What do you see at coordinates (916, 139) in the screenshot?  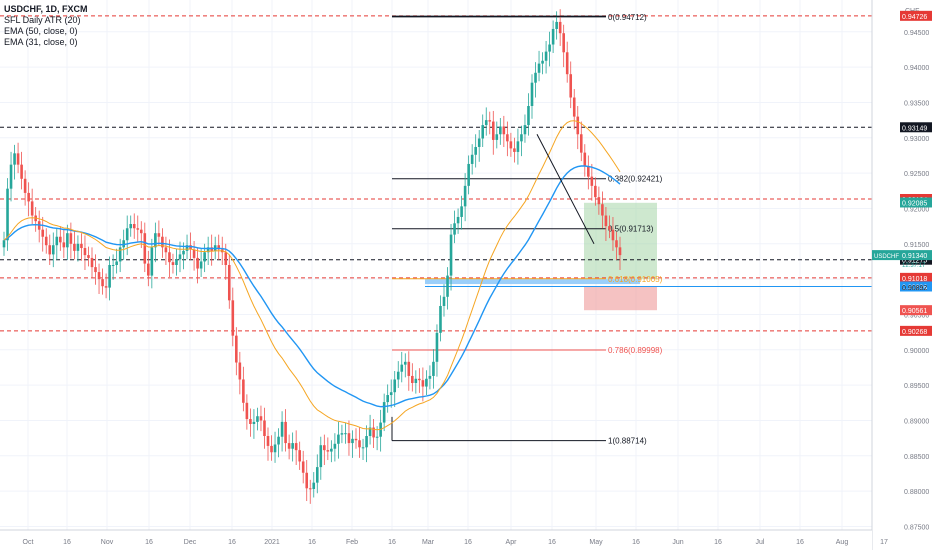 I see `price-tick-label: 0.93000` at bounding box center [916, 139].